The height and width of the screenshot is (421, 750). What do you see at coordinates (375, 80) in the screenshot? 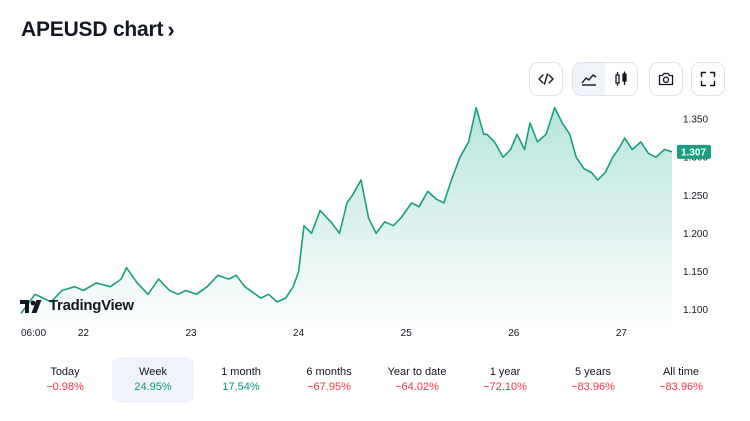
I see `chart-toolbar` at bounding box center [375, 80].